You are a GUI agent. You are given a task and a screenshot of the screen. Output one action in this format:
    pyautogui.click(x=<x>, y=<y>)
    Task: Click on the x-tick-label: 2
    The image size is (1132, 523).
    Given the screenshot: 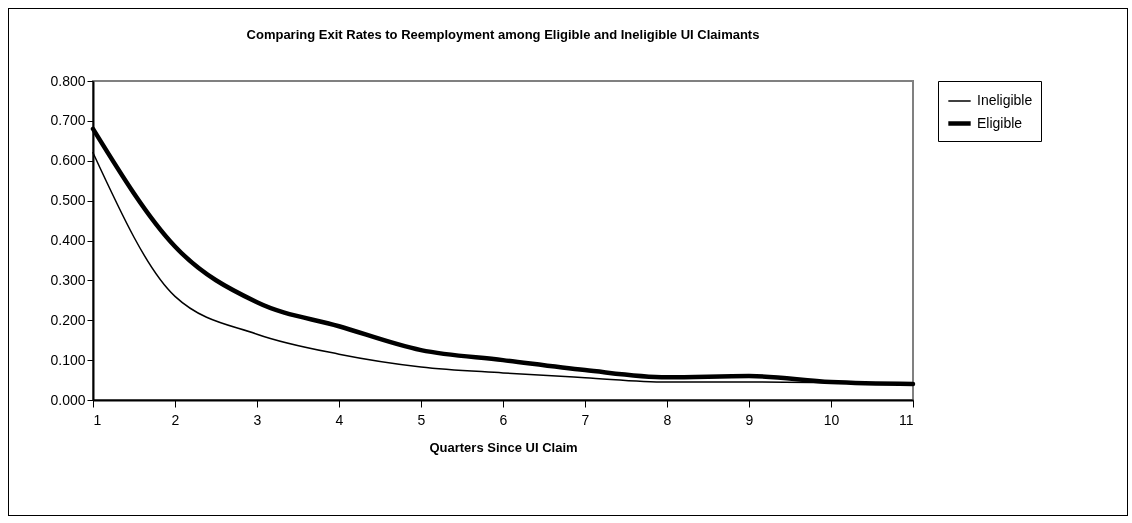 What is the action you would take?
    pyautogui.click(x=175, y=419)
    